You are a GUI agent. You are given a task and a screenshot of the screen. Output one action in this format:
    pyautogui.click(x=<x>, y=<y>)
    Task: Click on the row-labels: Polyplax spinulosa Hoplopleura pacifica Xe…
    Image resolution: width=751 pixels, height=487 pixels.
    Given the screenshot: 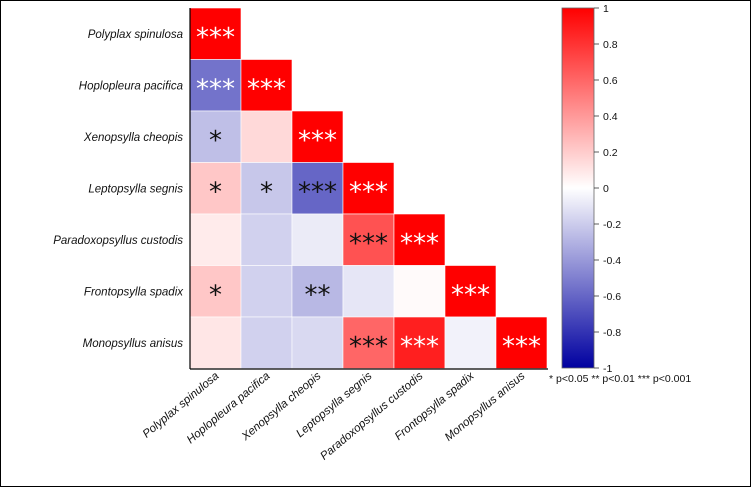 What is the action you would take?
    pyautogui.click(x=118, y=189)
    